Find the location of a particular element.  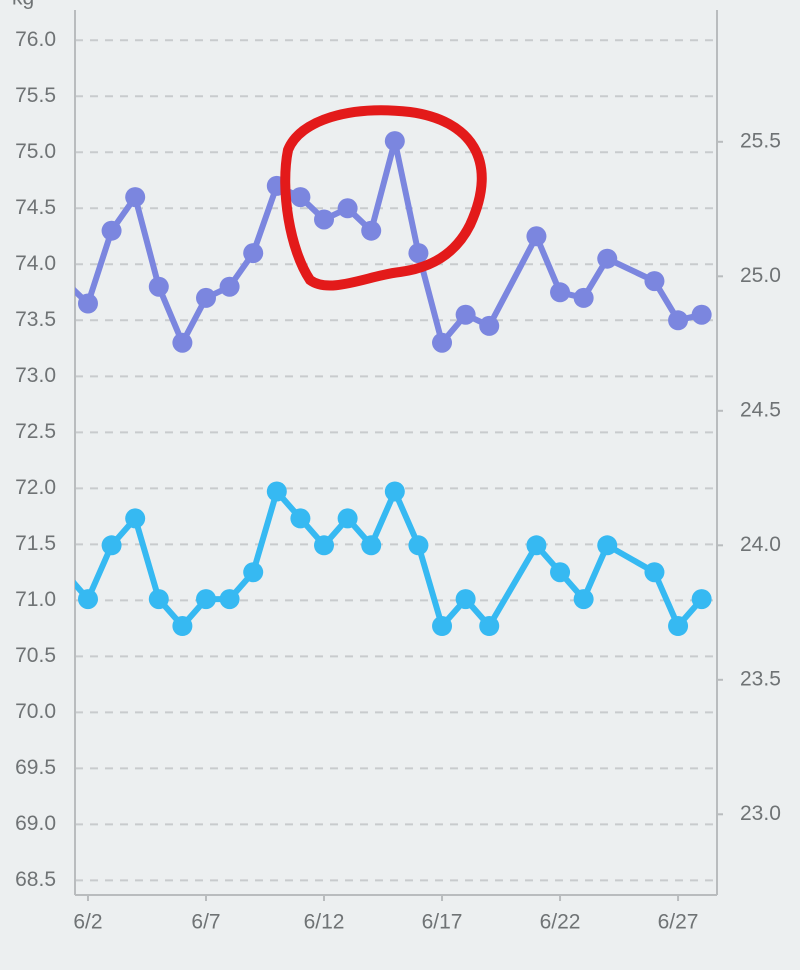

y-tick-label: 68.5 is located at coordinates (35, 879).